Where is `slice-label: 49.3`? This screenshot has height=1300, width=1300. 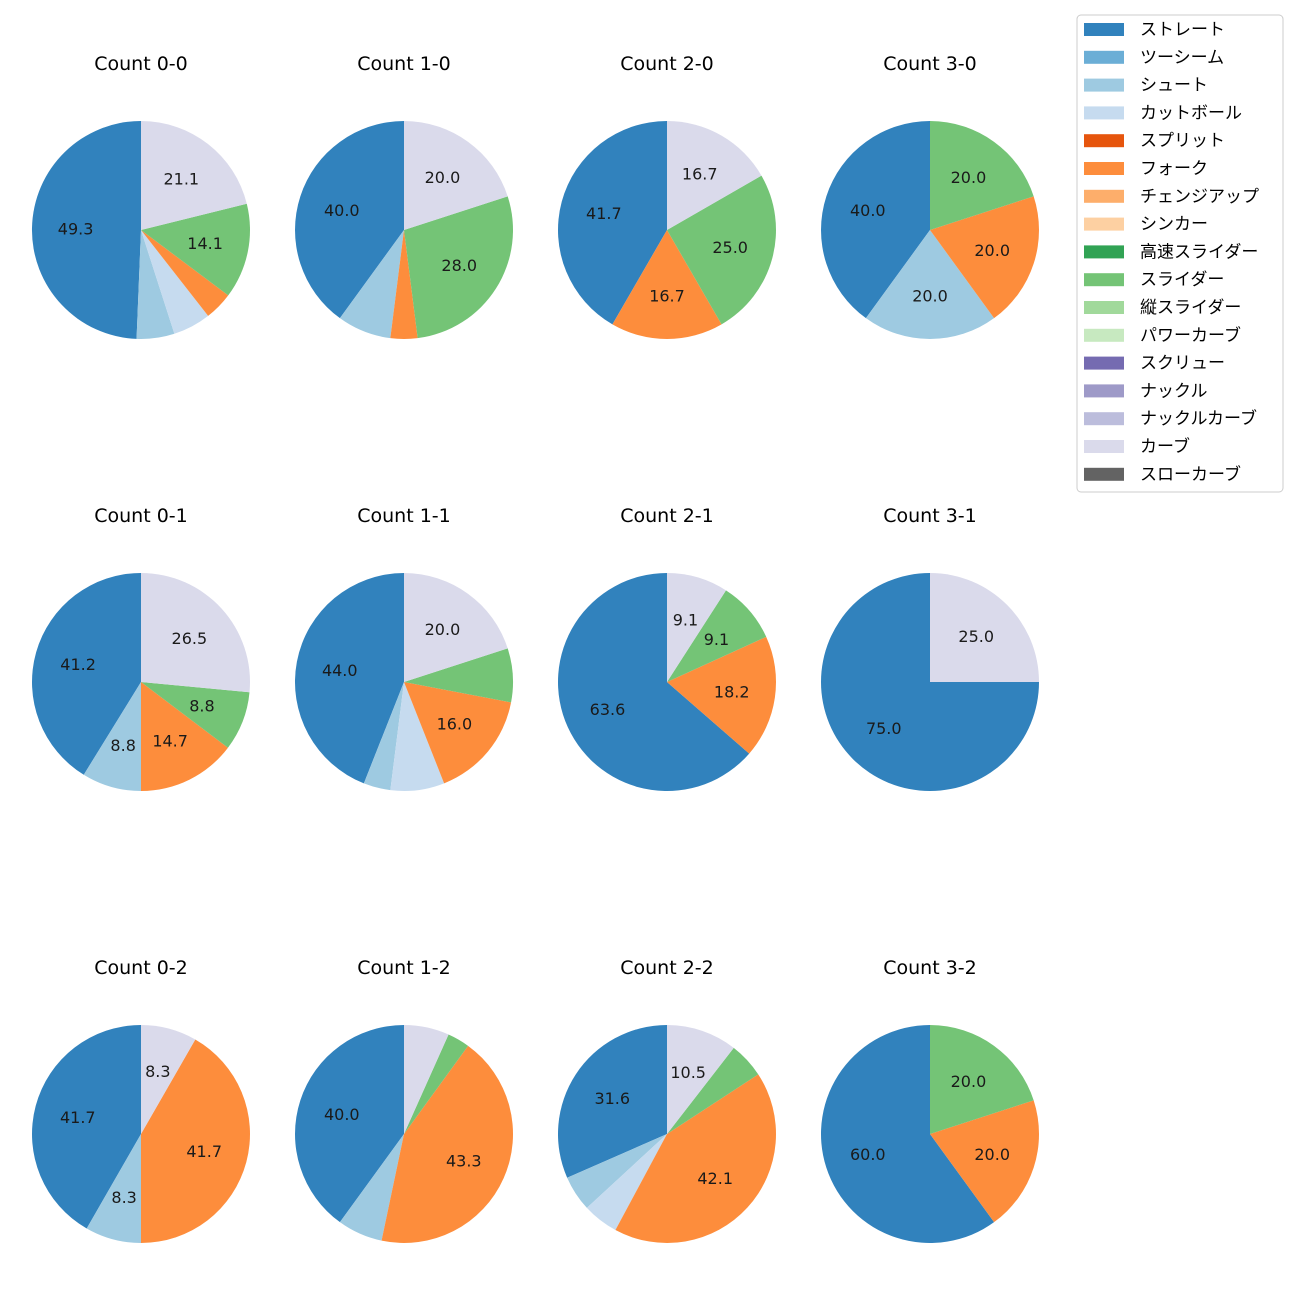
slice-label: 49.3 is located at coordinates (76, 229).